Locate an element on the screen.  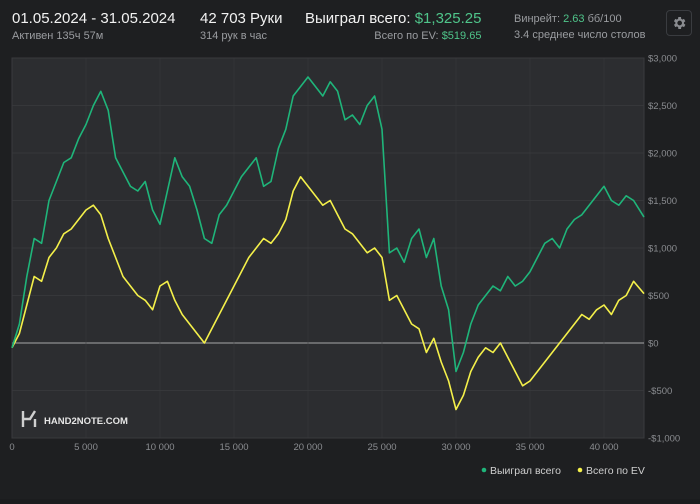
date-range: 01.05.2024 - 31.05.2024 is located at coordinates (94, 18).